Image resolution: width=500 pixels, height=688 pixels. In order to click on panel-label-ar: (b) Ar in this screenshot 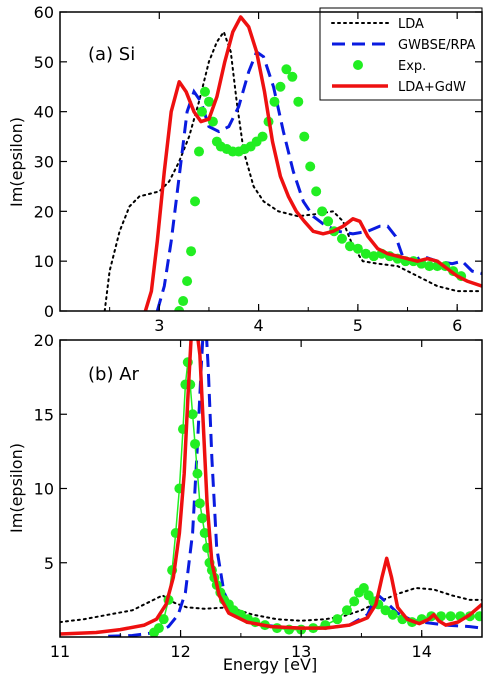, I will do `click(114, 374)`.